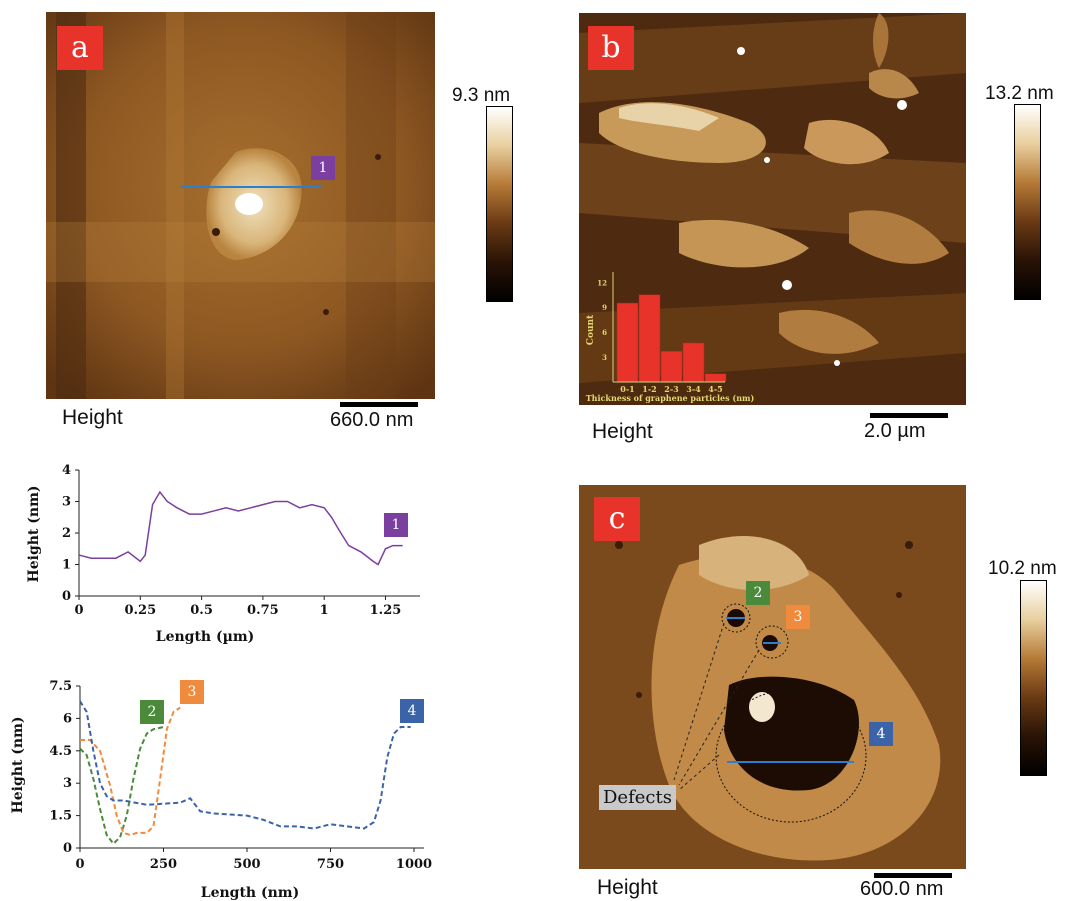 This screenshot has width=1070, height=901. Describe the element at coordinates (66, 533) in the screenshot. I see `plot1-ytick: 2` at that location.